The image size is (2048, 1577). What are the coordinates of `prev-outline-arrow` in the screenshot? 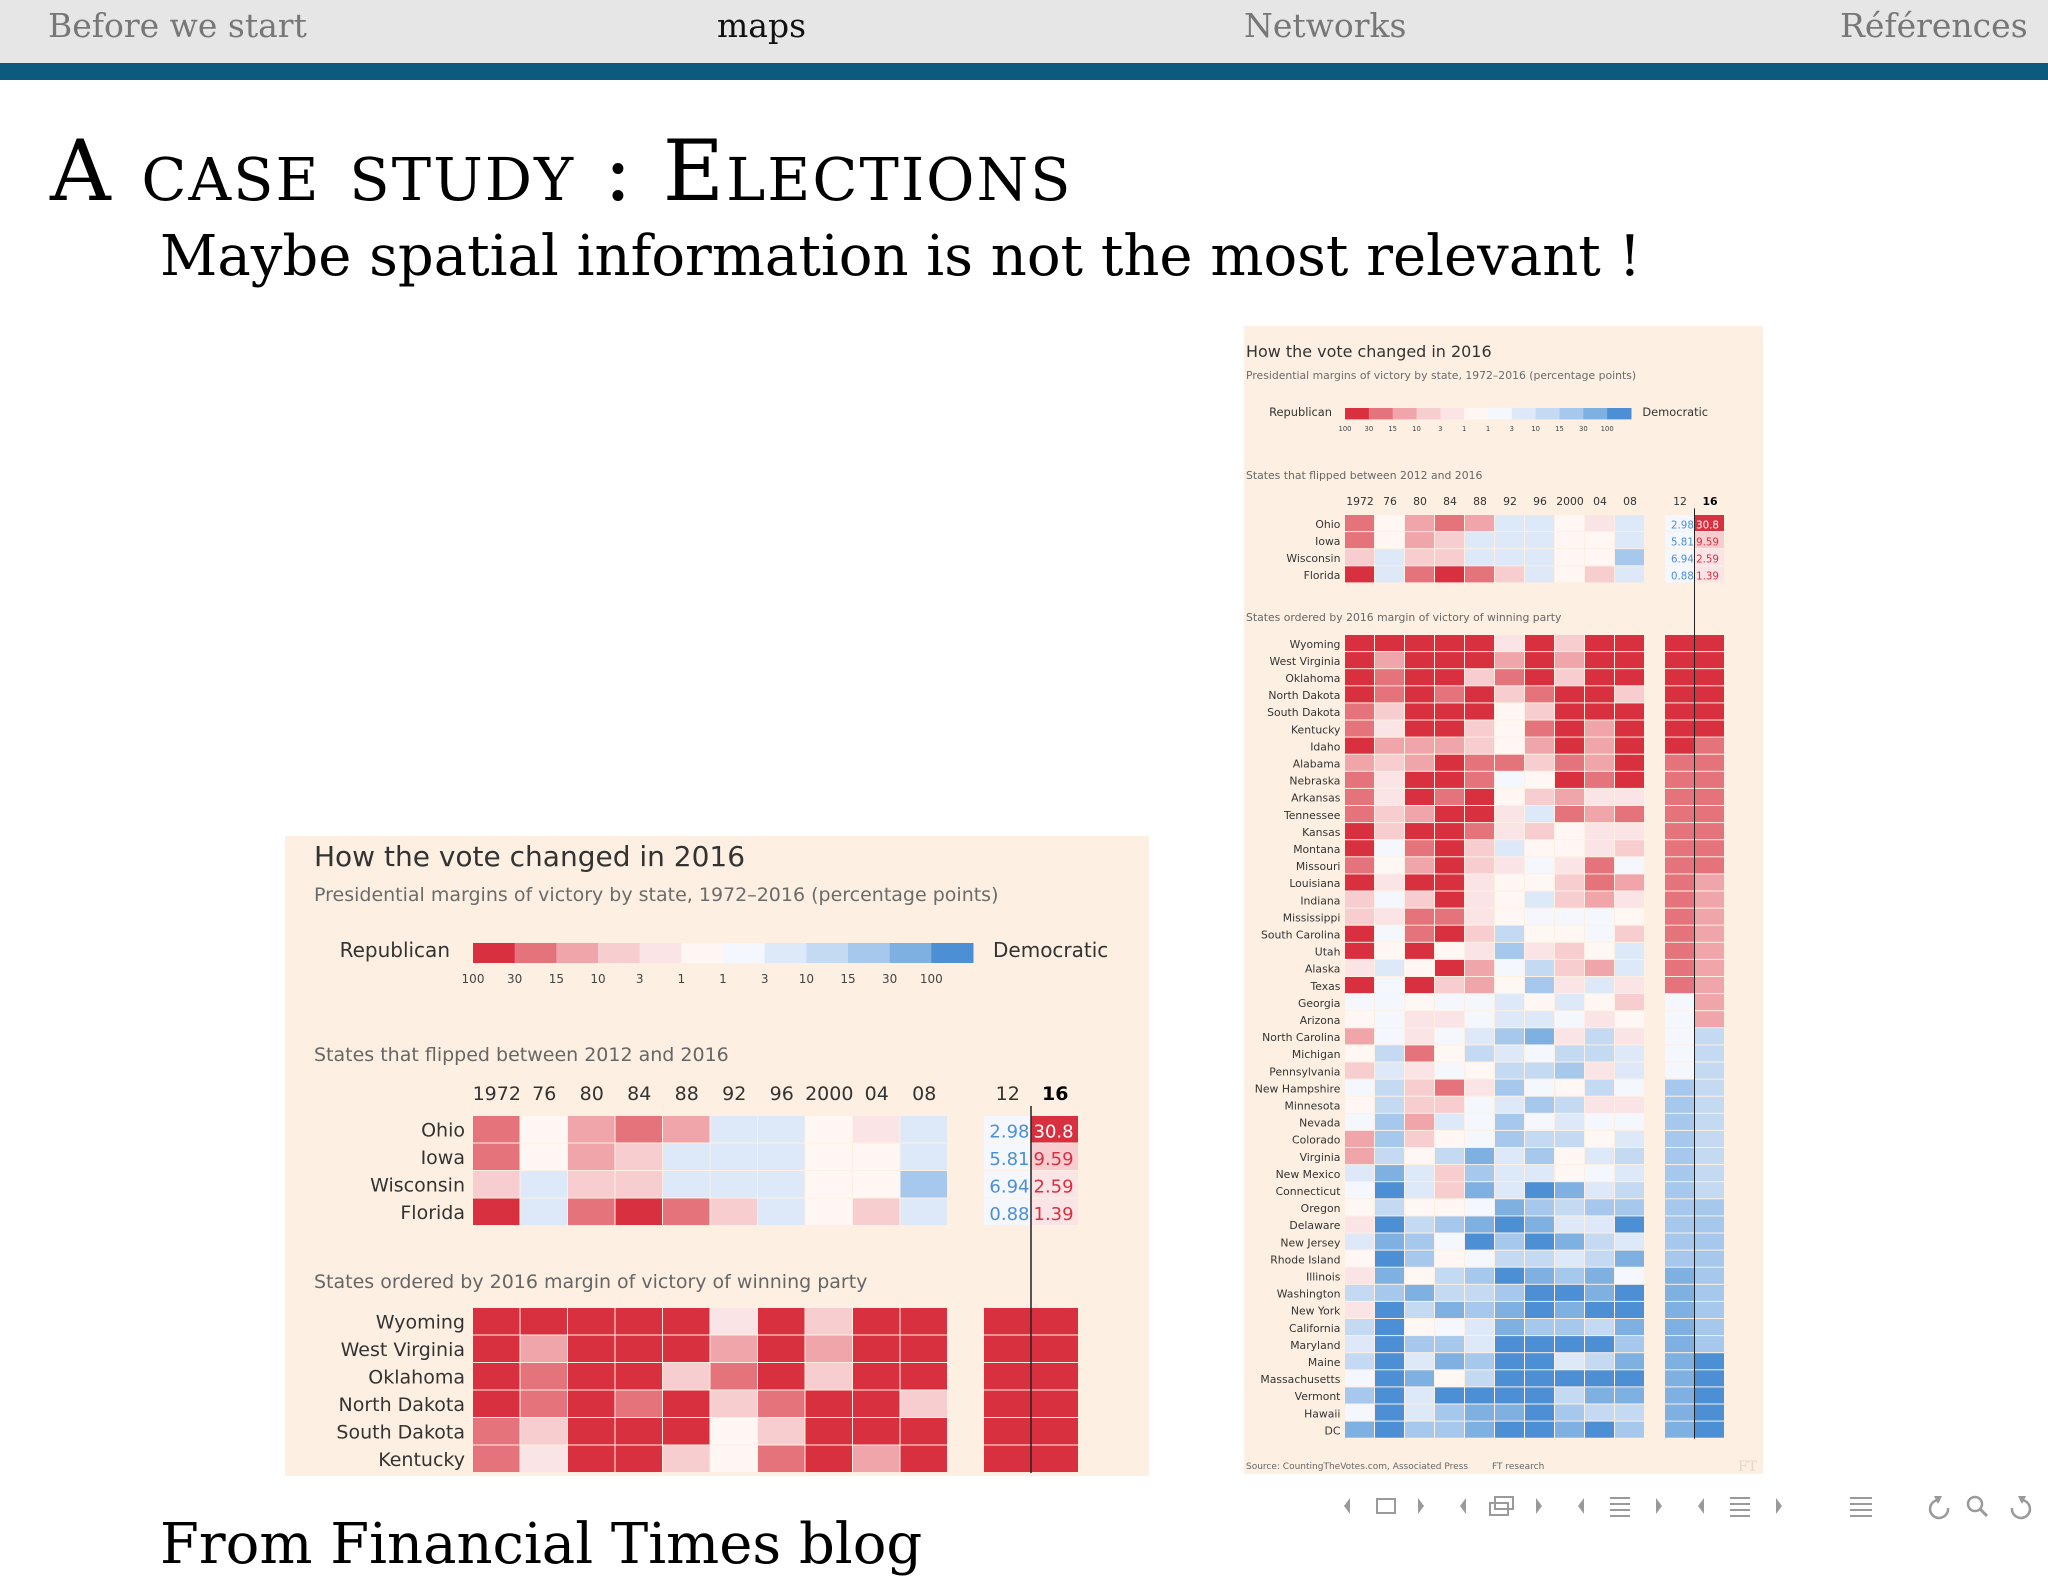 It's located at (1701, 1506).